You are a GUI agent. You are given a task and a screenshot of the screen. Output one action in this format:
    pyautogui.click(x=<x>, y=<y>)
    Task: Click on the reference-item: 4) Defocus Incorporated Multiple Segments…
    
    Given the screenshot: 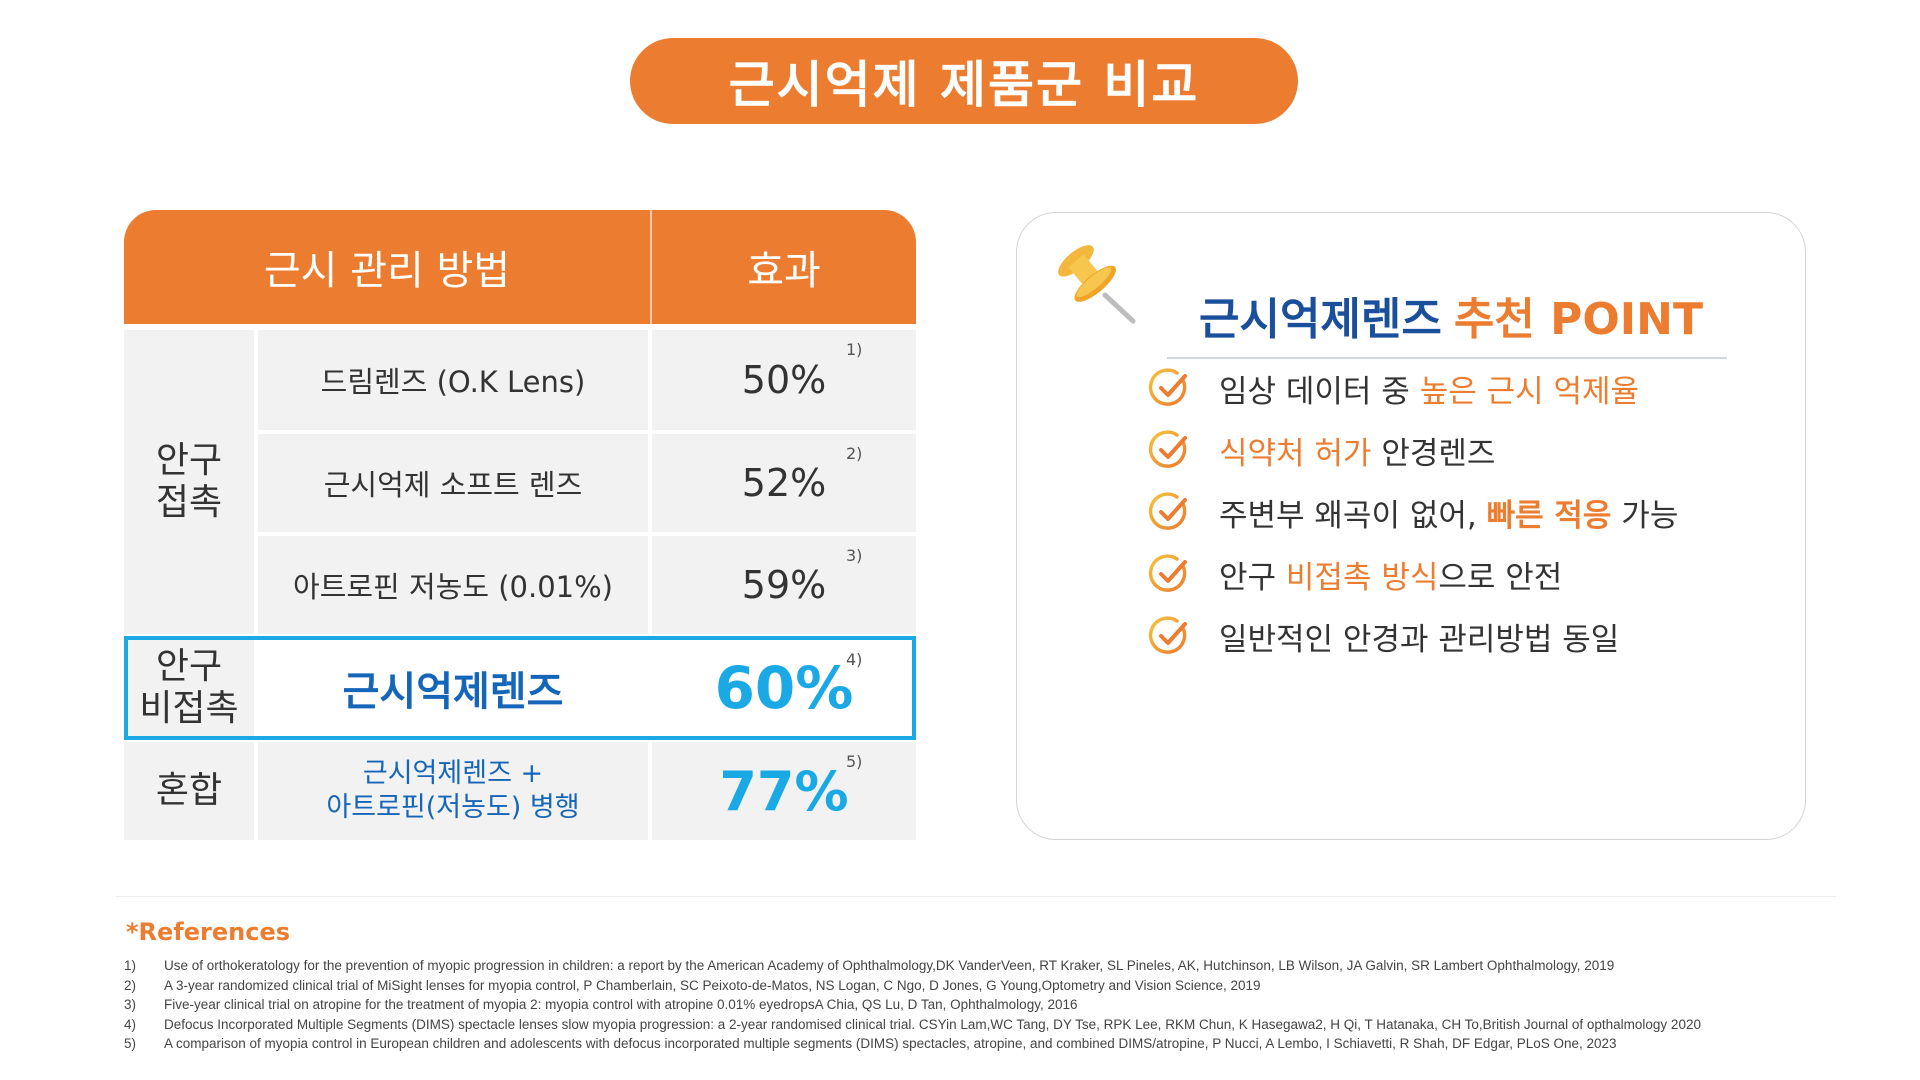 What is the action you would take?
    pyautogui.click(x=912, y=1024)
    